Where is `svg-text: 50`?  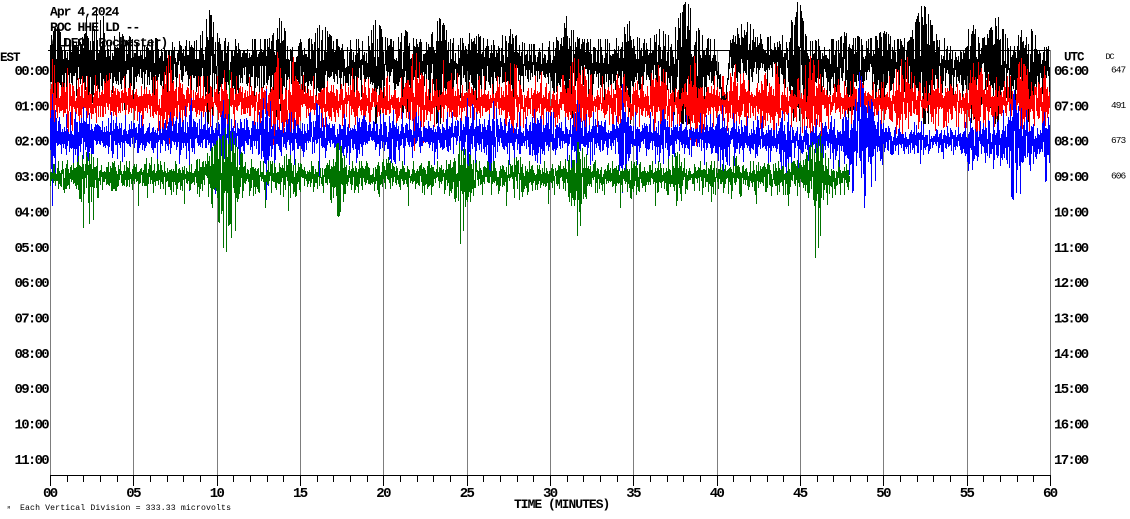 svg-text: 50 is located at coordinates (883, 494).